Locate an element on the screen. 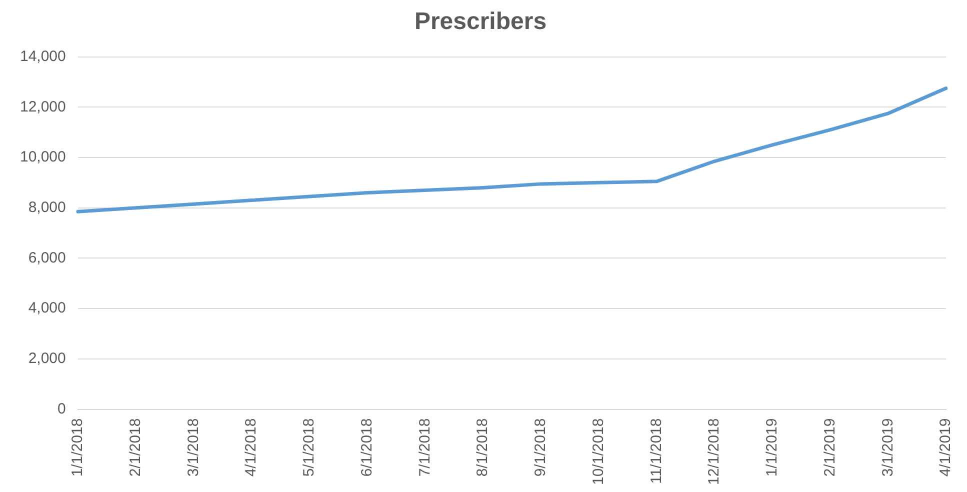 This screenshot has height=492, width=967. x-tick-label: 4/1/2018 is located at coordinates (251, 447).